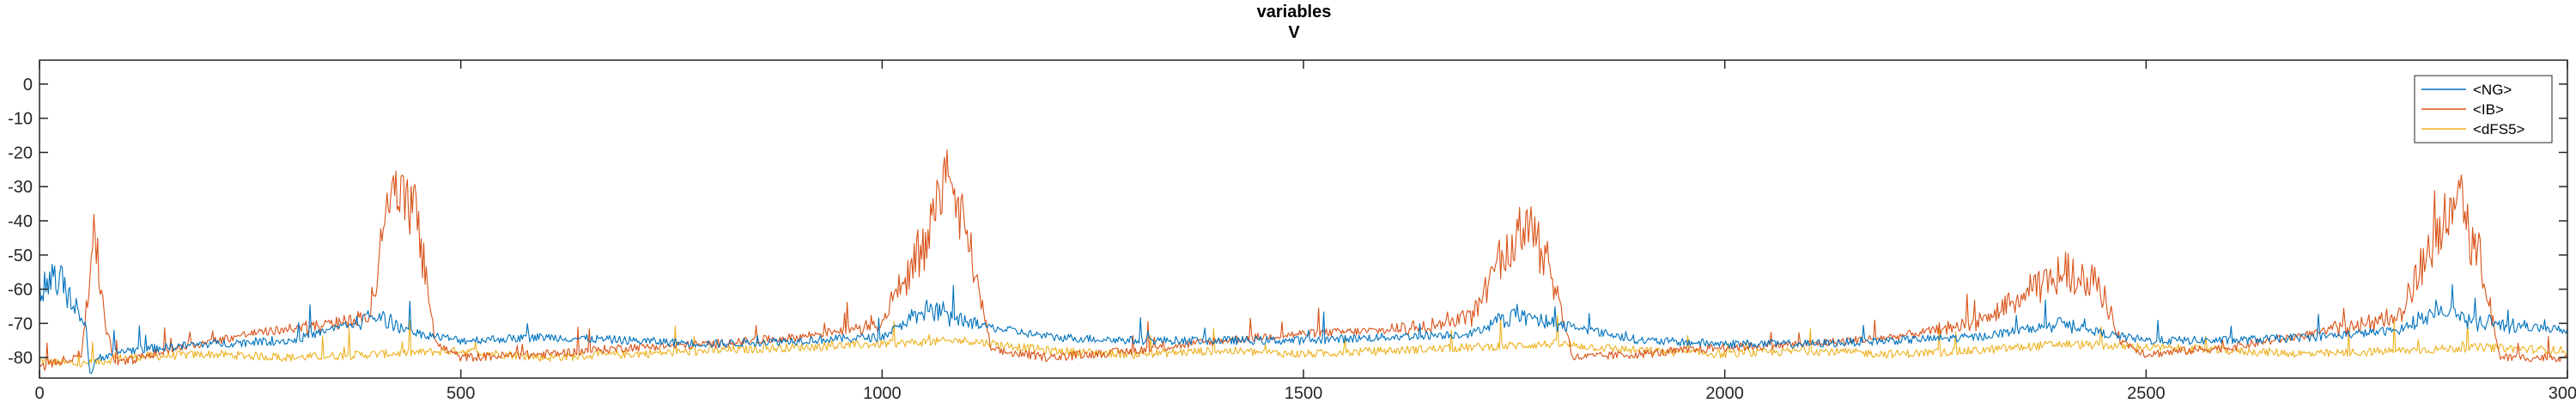  I want to click on y-tick-label: -60, so click(21, 290).